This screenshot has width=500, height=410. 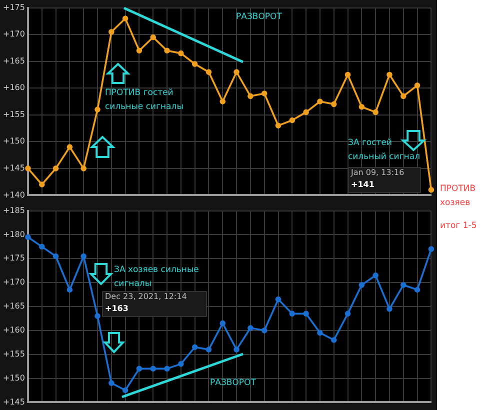 What do you see at coordinates (384, 150) in the screenshot?
I see `annotation: ЗА гостей сильный сигнал` at bounding box center [384, 150].